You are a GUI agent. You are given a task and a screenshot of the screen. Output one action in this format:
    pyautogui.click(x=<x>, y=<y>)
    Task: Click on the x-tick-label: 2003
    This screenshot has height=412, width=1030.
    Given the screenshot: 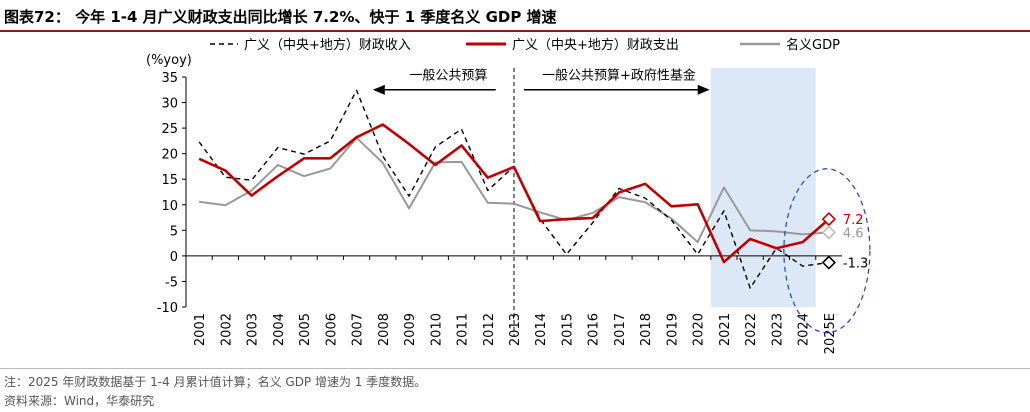 What is the action you would take?
    pyautogui.click(x=253, y=329)
    